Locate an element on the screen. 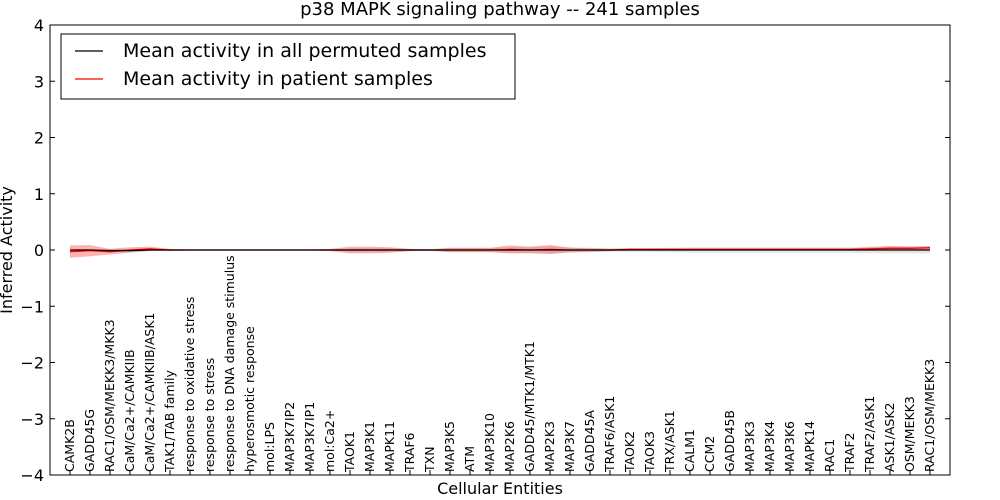 This screenshot has width=1000, height=500. x-tick-label: TRX/ASK1 is located at coordinates (669, 441).